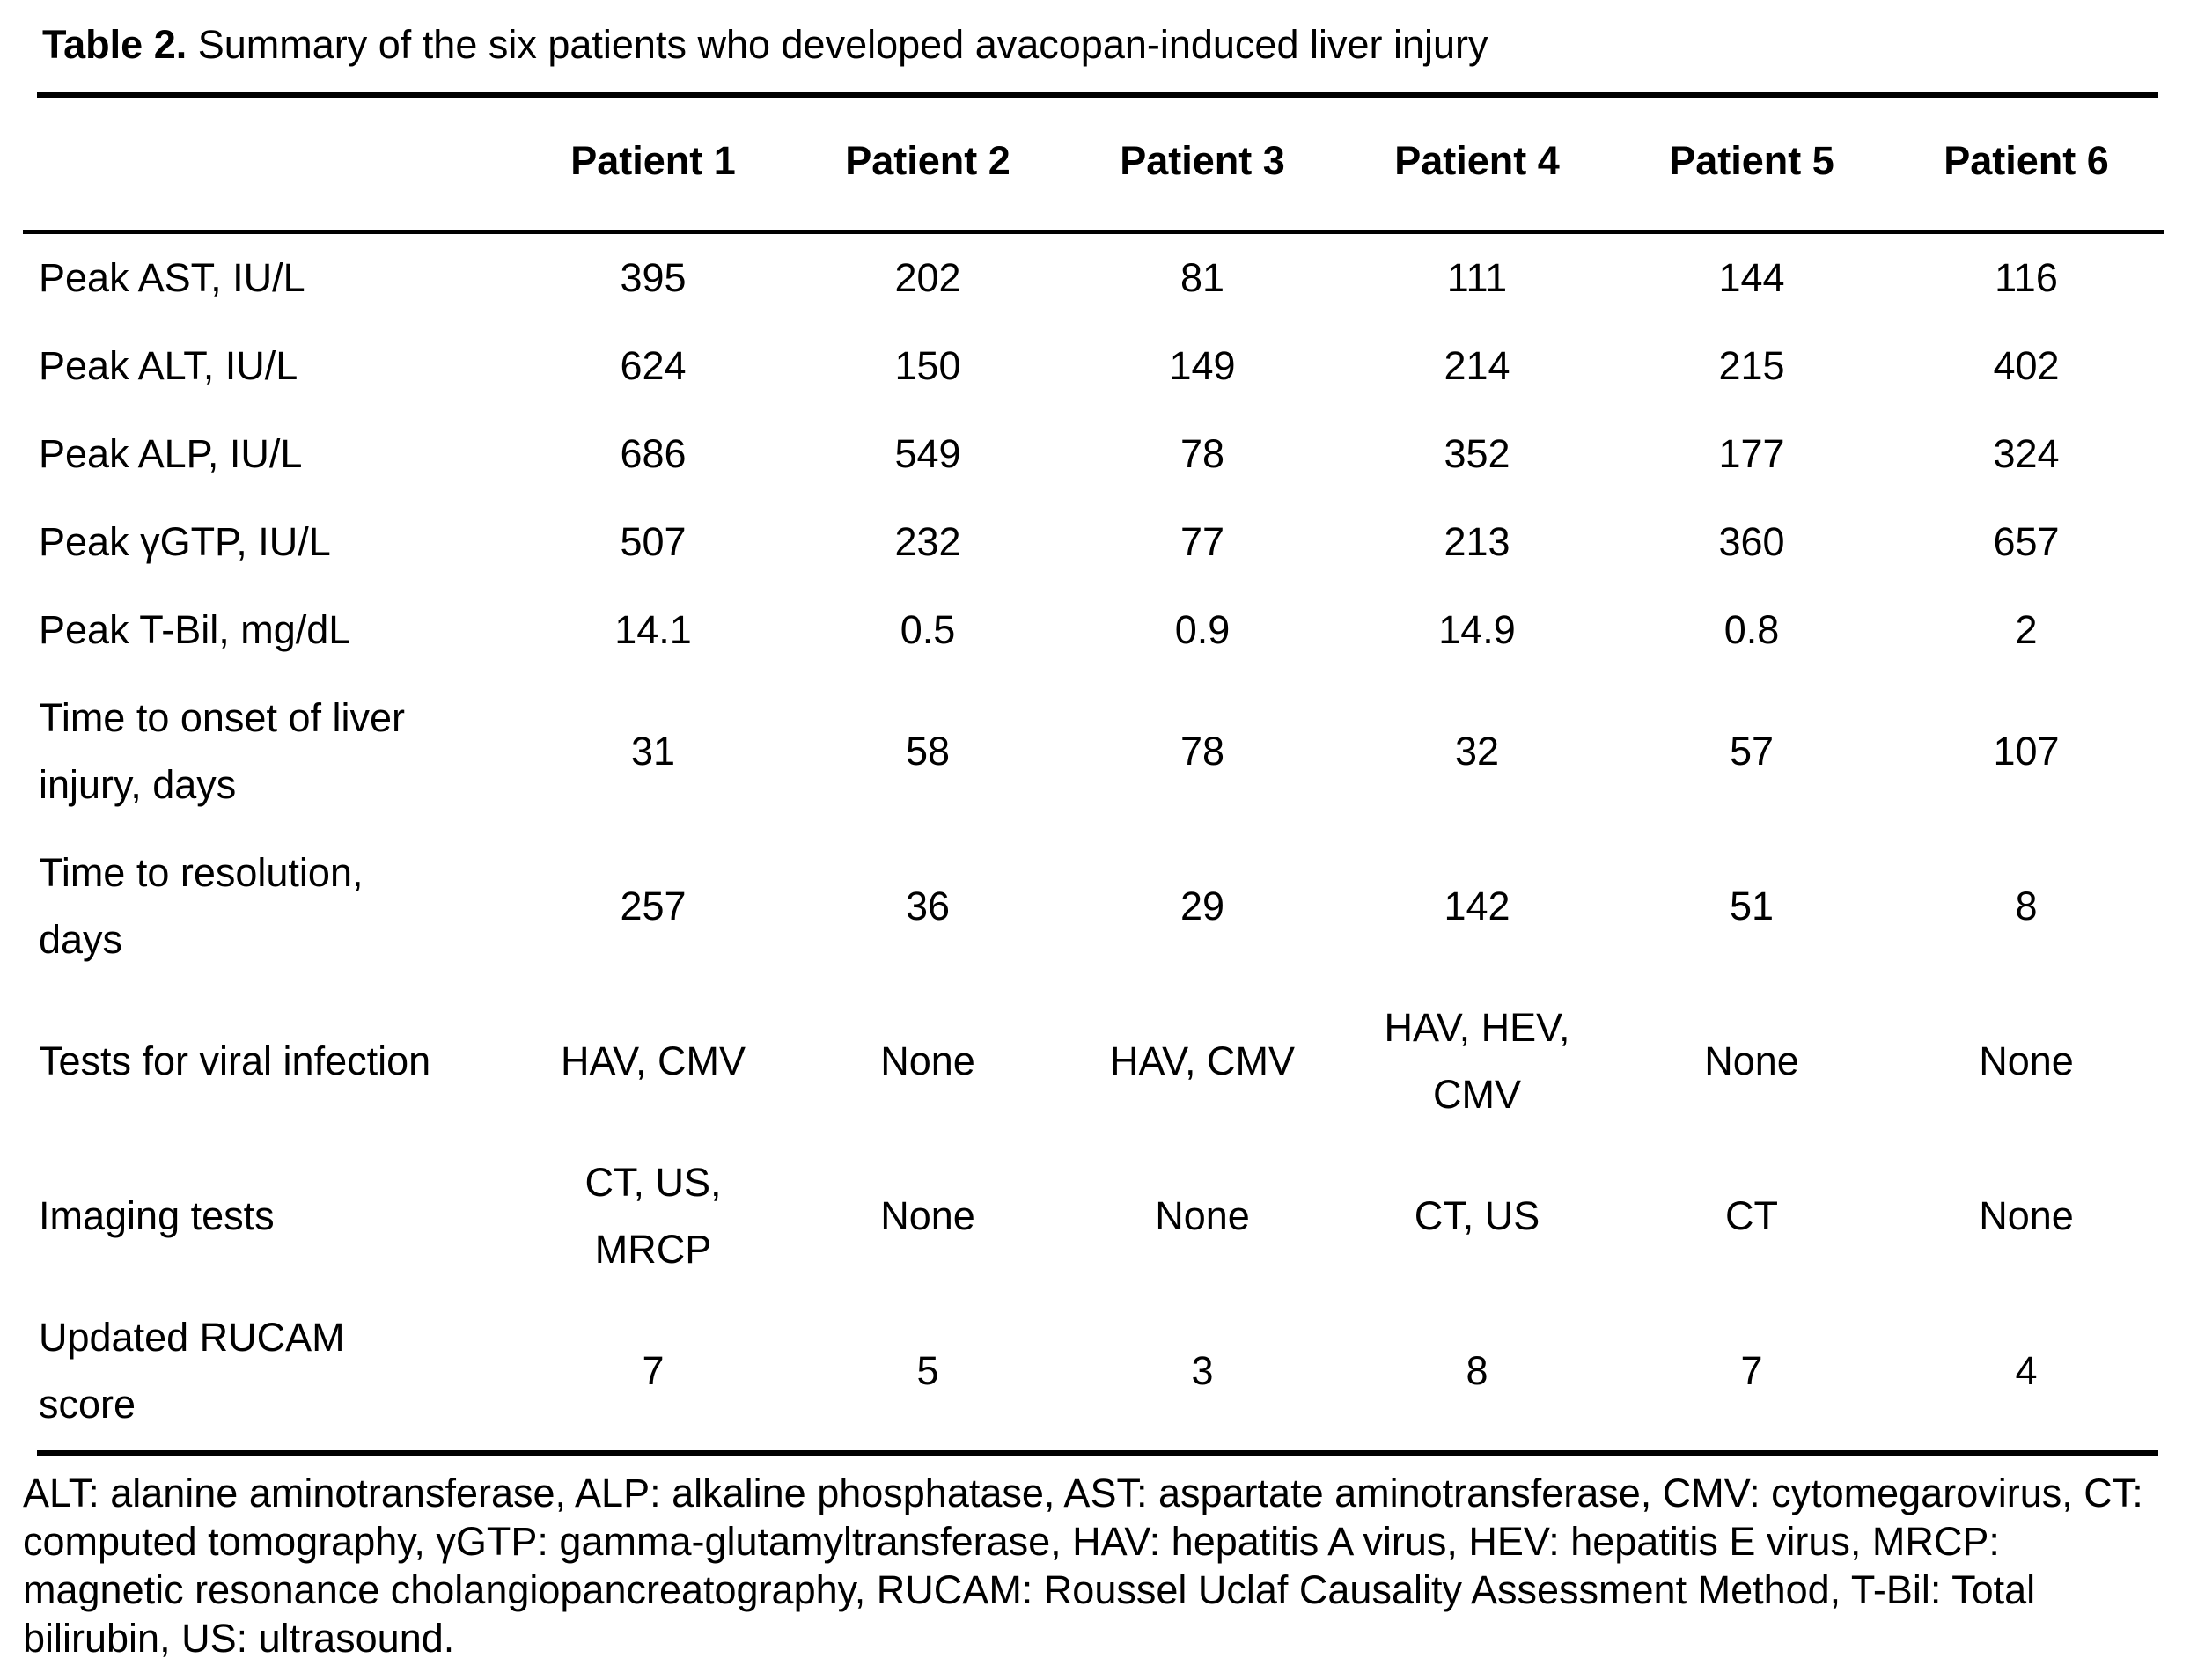  Describe the element at coordinates (928, 751) in the screenshot. I see `table-cell: 58` at that location.